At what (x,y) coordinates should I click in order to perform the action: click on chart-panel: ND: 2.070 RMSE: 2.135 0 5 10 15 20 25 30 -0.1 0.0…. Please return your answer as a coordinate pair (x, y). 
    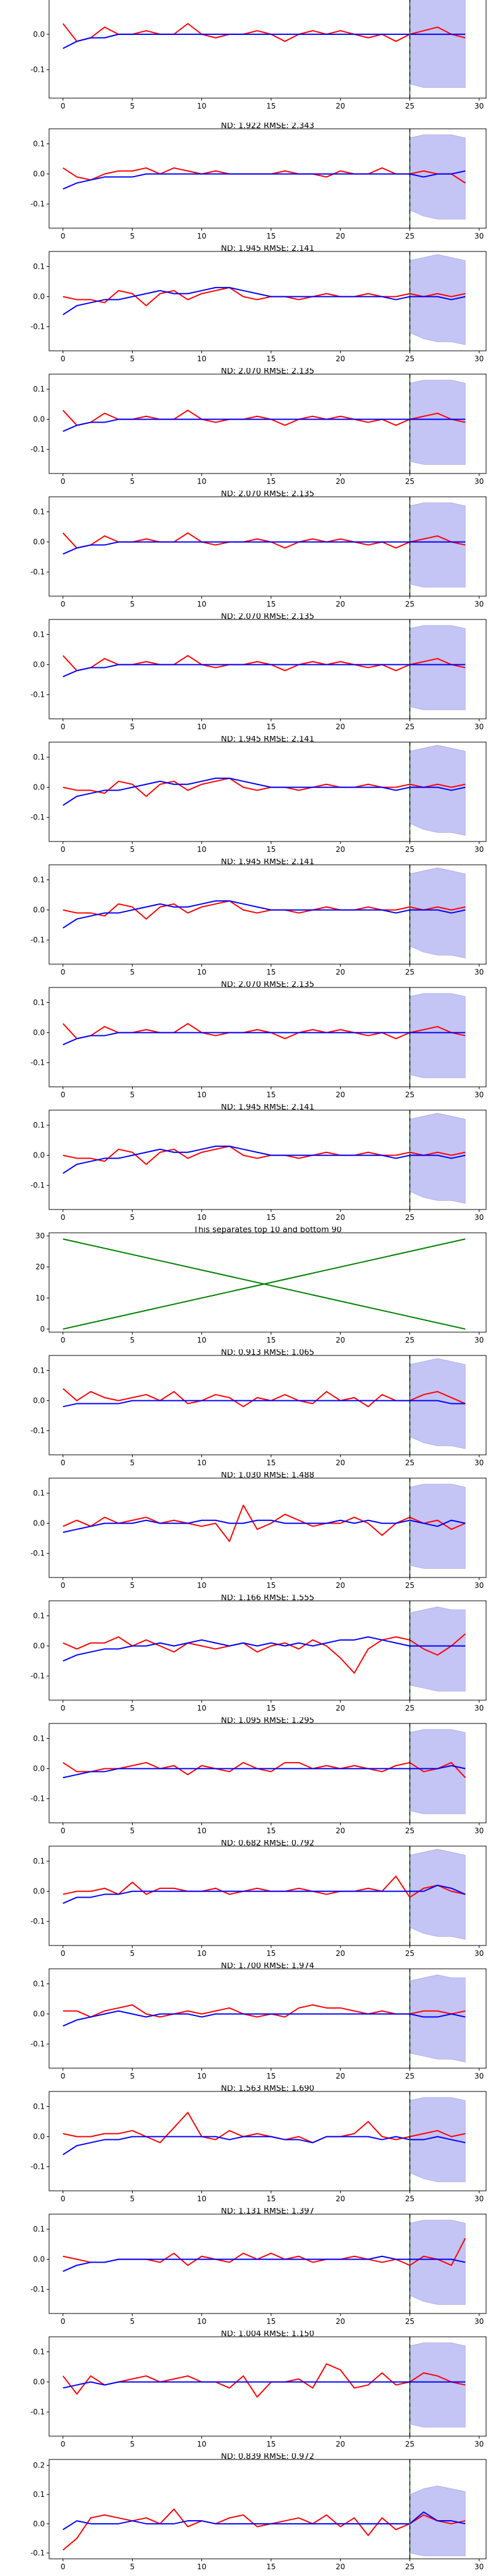
    Looking at the image, I should click on (245, 429).